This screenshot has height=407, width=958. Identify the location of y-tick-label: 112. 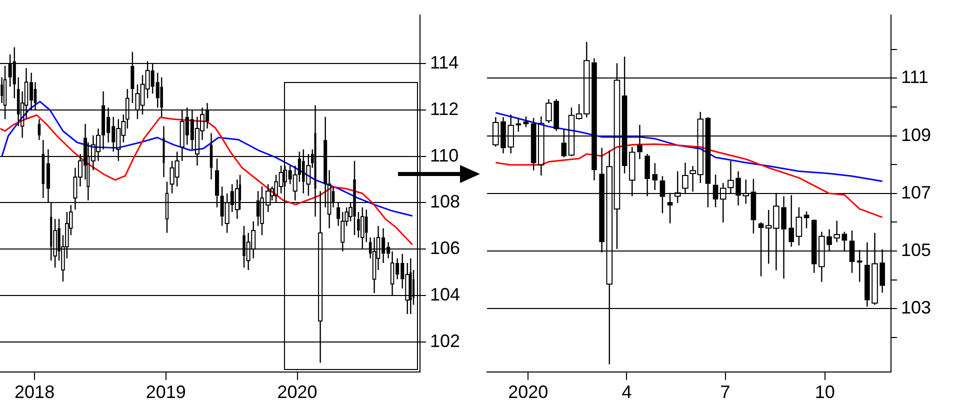
(444, 108).